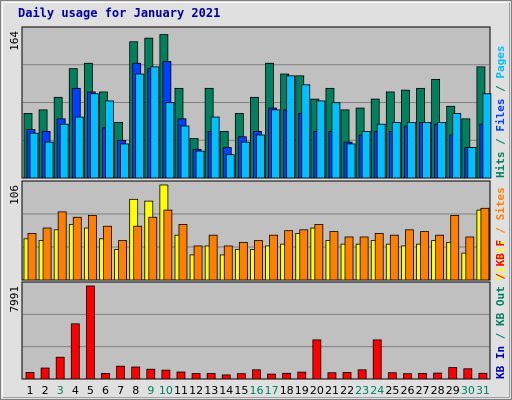 Image resolution: width=512 pixels, height=400 pixels. Describe the element at coordinates (332, 390) in the screenshot. I see `day-label: 21` at that location.